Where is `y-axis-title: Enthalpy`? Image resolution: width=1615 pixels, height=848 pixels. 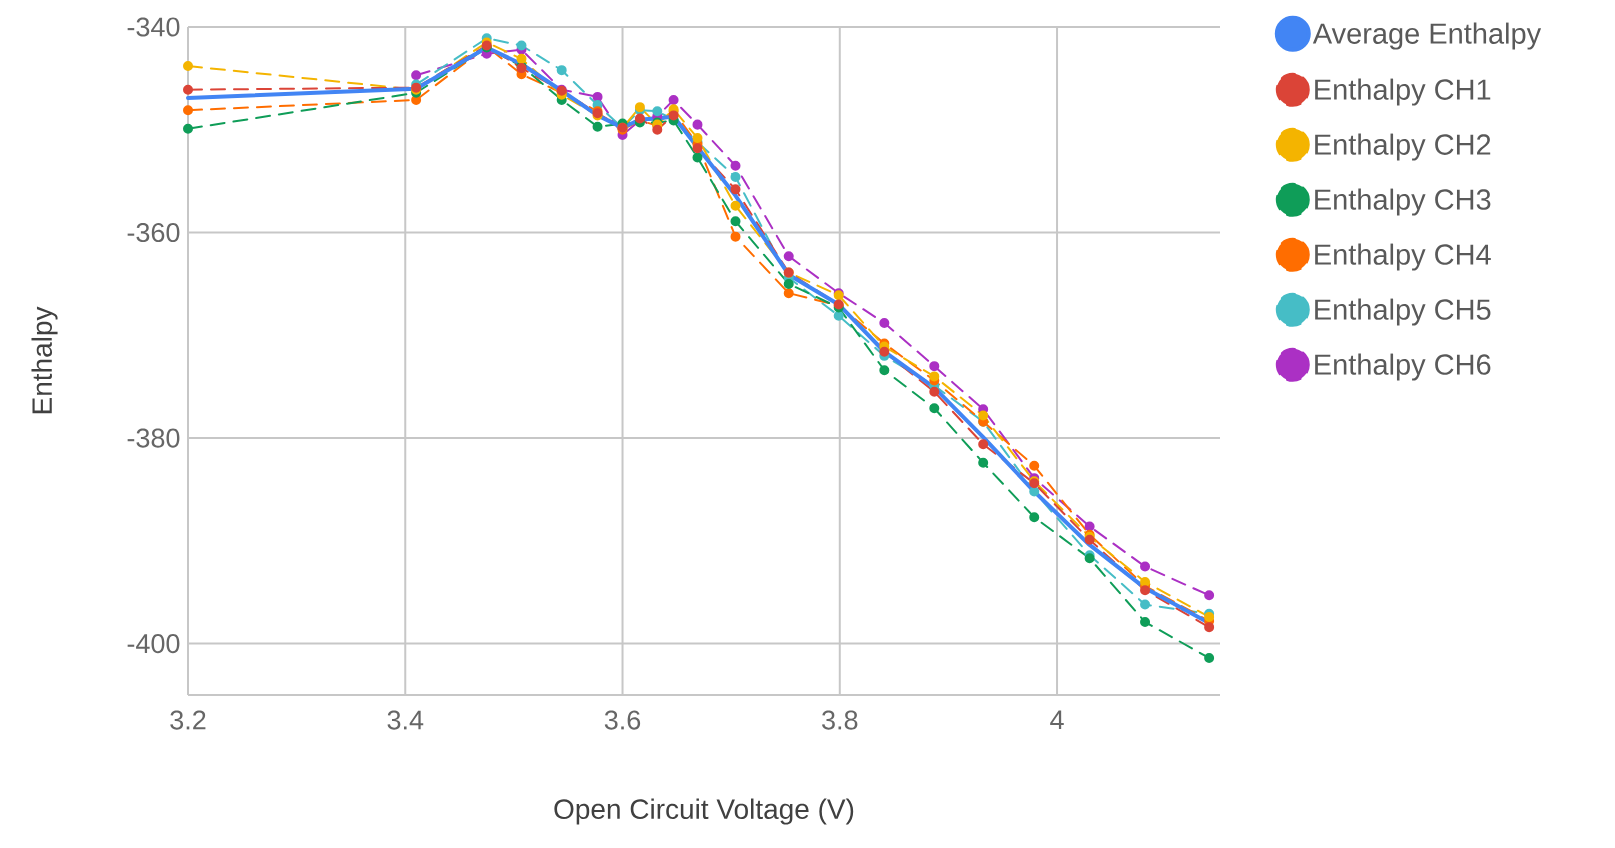
y-axis-title: Enthalpy is located at coordinates (44, 360).